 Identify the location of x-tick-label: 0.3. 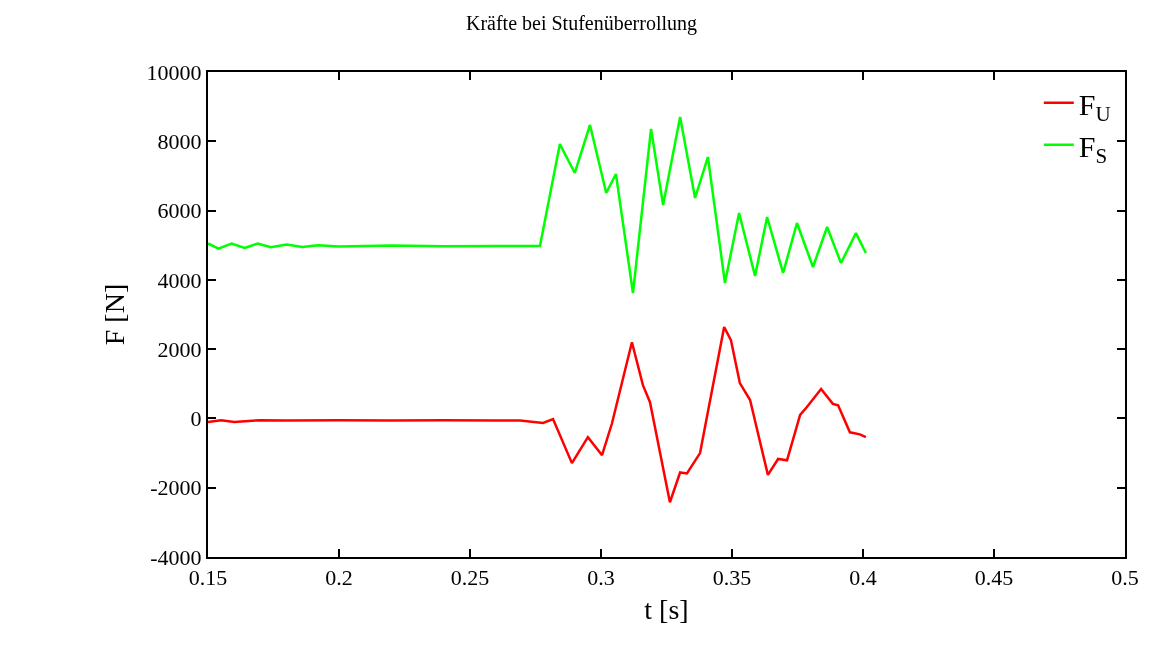
(601, 578).